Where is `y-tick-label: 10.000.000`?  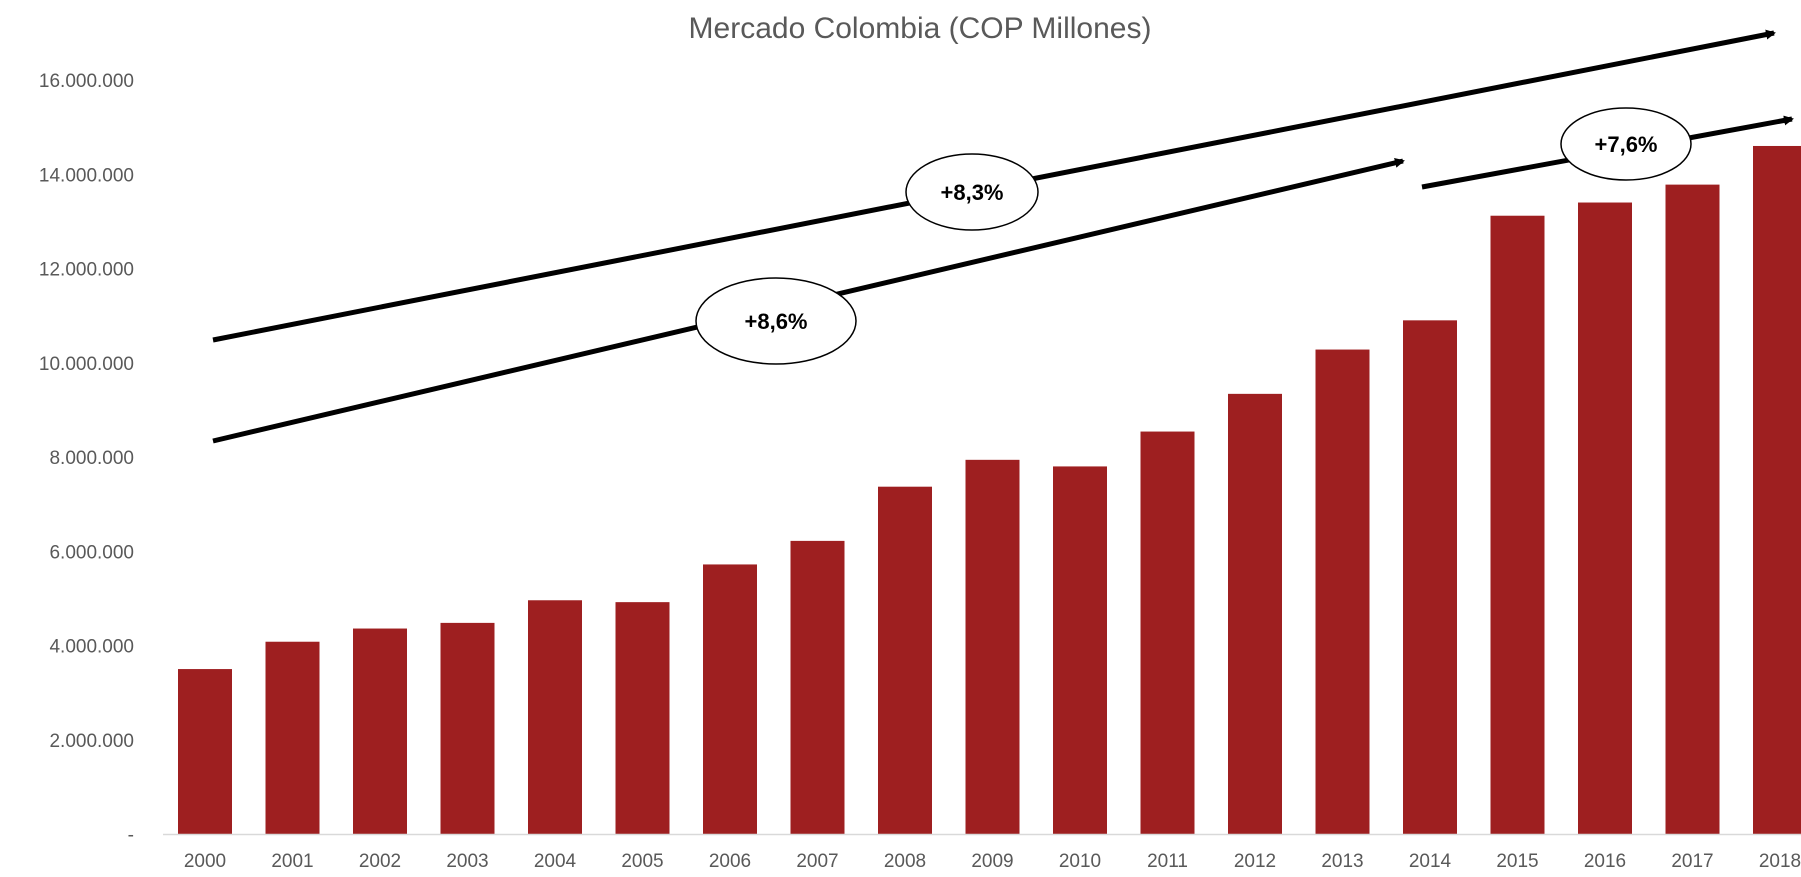
y-tick-label: 10.000.000 is located at coordinates (86, 364).